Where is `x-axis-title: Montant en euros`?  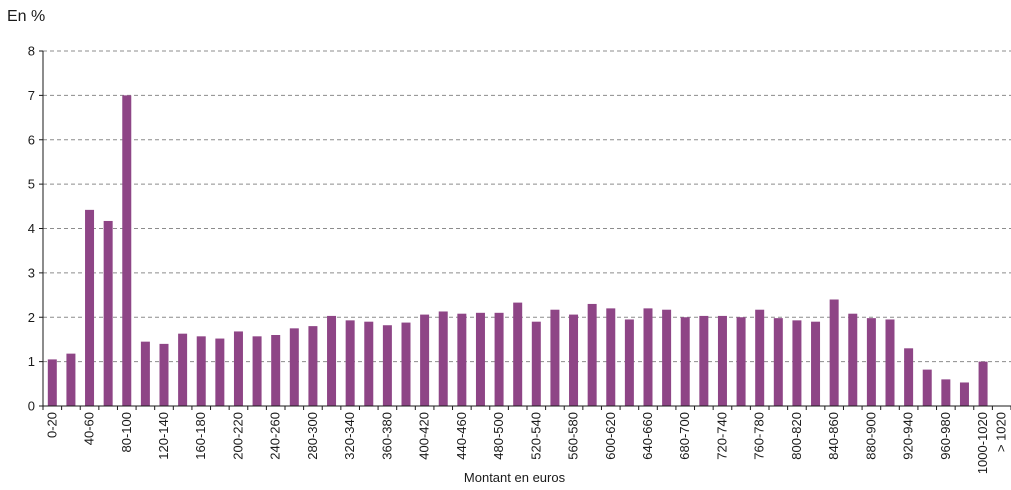 x-axis-title: Montant en euros is located at coordinates (514, 477).